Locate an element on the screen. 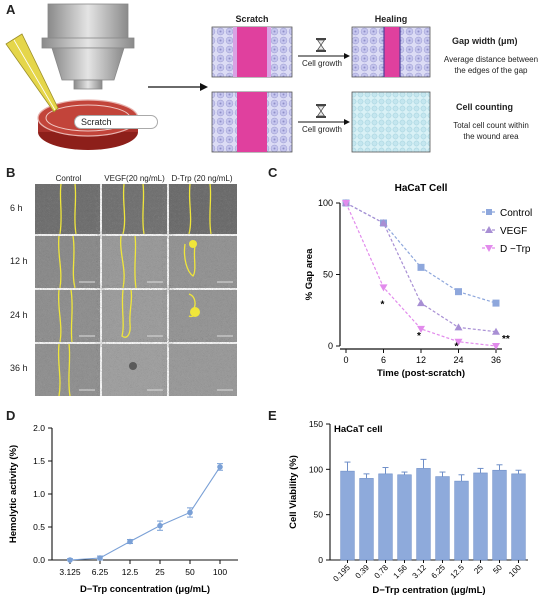 This screenshot has width=550, height=598. chart-e-ytick-label: 150 is located at coordinates (316, 424).